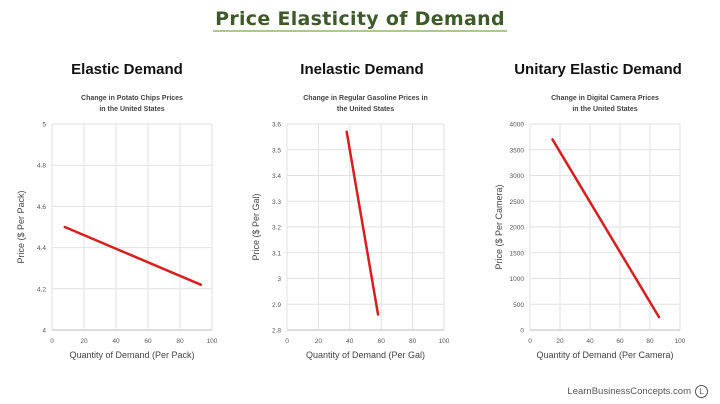 Image resolution: width=720 pixels, height=404 pixels. What do you see at coordinates (517, 176) in the screenshot?
I see `y-tick-label: 3000` at bounding box center [517, 176].